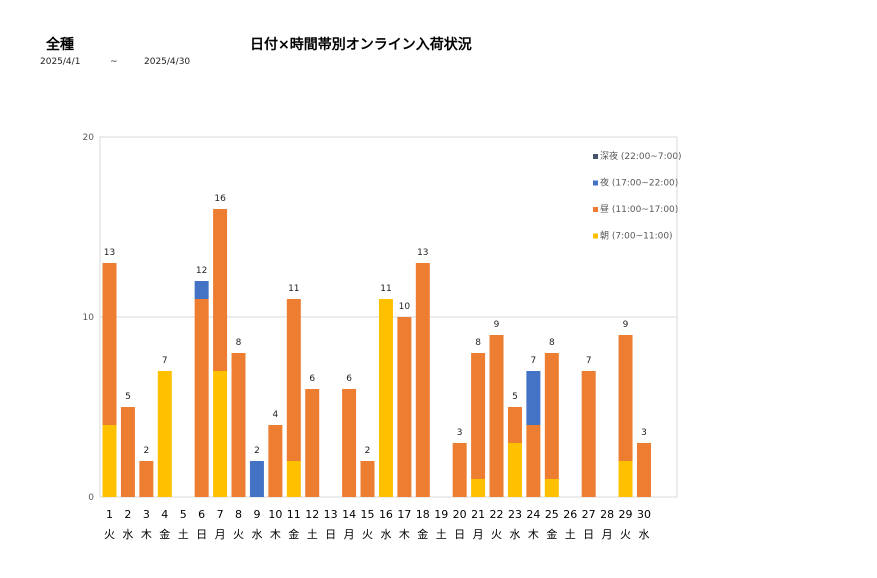  What do you see at coordinates (275, 514) in the screenshot?
I see `x-tick-label: 10` at bounding box center [275, 514].